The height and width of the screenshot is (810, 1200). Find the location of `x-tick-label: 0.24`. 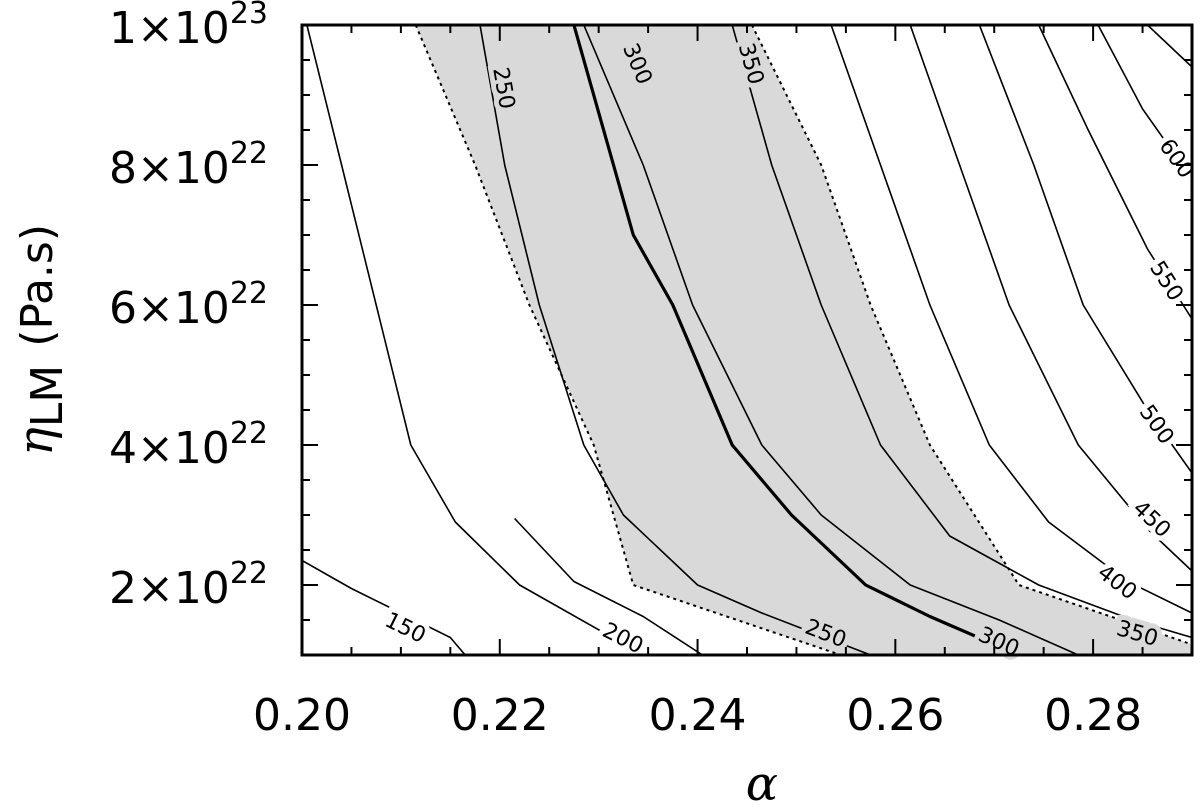

x-tick-label: 0.24 is located at coordinates (698, 715).